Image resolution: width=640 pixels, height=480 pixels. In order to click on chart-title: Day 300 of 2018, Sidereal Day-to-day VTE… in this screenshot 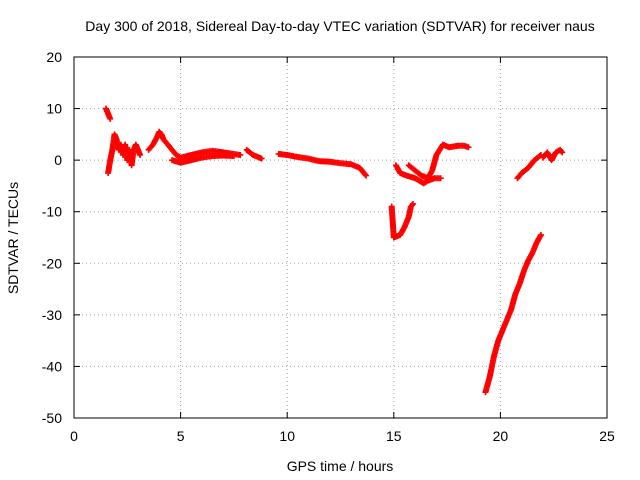, I will do `click(339, 26)`.